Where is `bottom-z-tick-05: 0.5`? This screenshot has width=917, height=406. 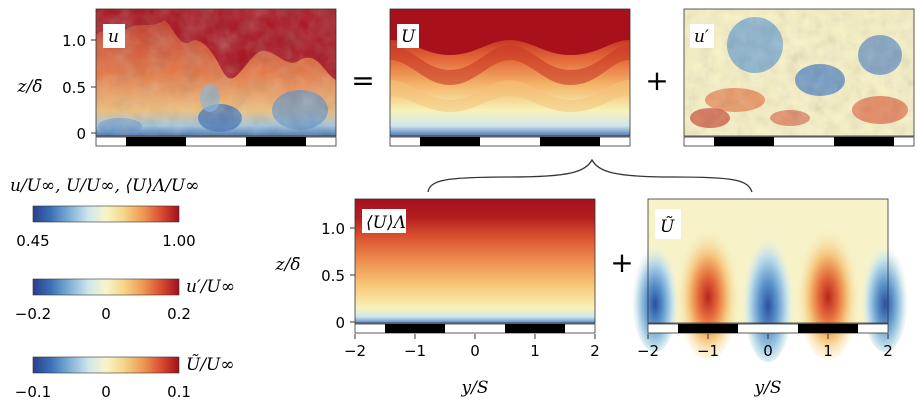 bottom-z-tick-05: 0.5 is located at coordinates (333, 276).